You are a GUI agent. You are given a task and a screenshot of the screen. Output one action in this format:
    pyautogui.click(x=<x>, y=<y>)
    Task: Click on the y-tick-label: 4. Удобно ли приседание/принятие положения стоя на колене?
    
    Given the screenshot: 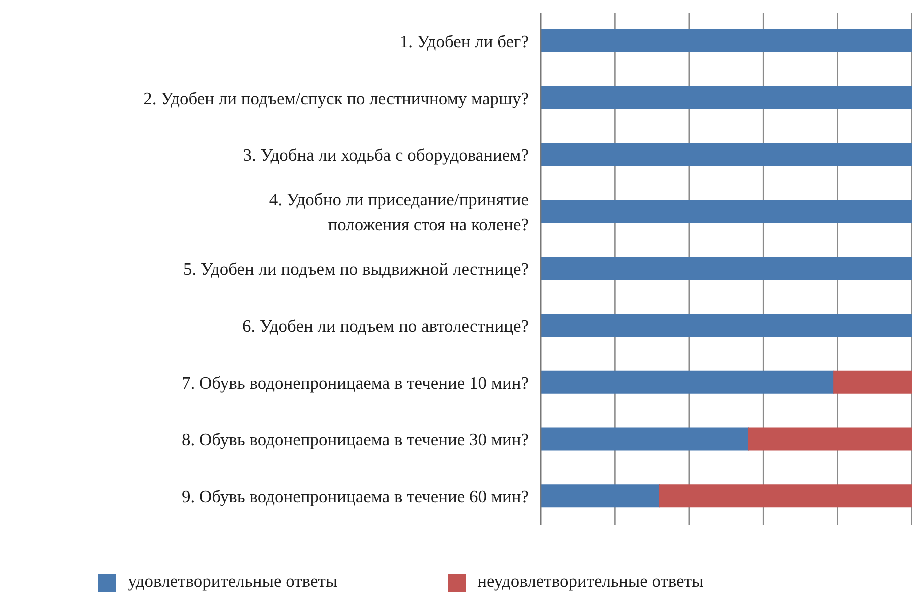 What is the action you would take?
    pyautogui.click(x=399, y=212)
    